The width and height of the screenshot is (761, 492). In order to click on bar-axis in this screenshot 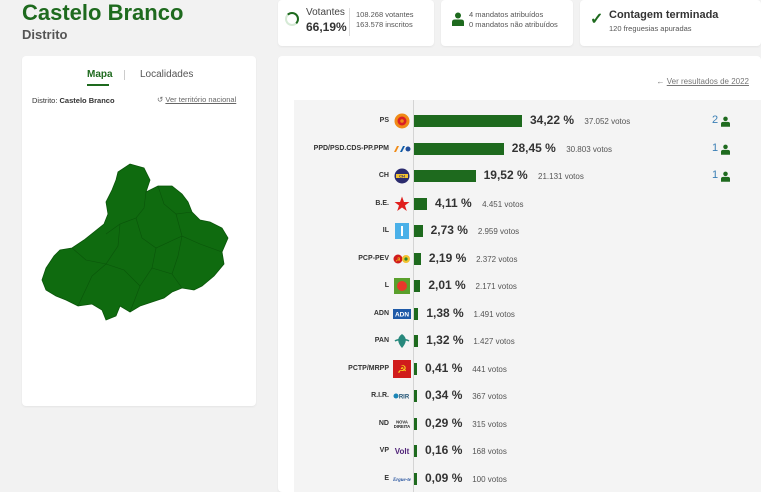, I will do `click(413, 296)`.